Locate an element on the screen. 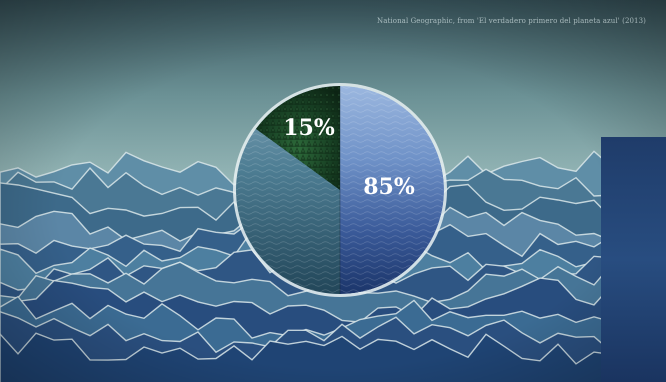 The height and width of the screenshot is (382, 666). pie-label-forest: 15% is located at coordinates (309, 128).